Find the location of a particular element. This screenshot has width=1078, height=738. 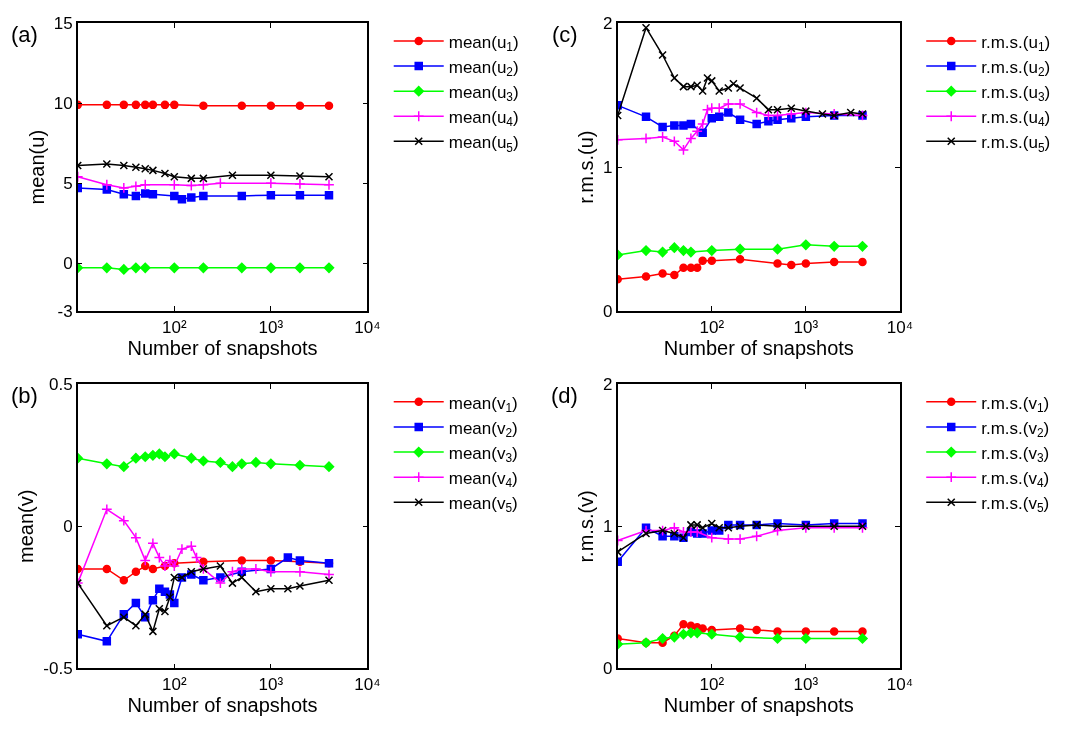

y-tick-label: 15 is located at coordinates (63, 24).